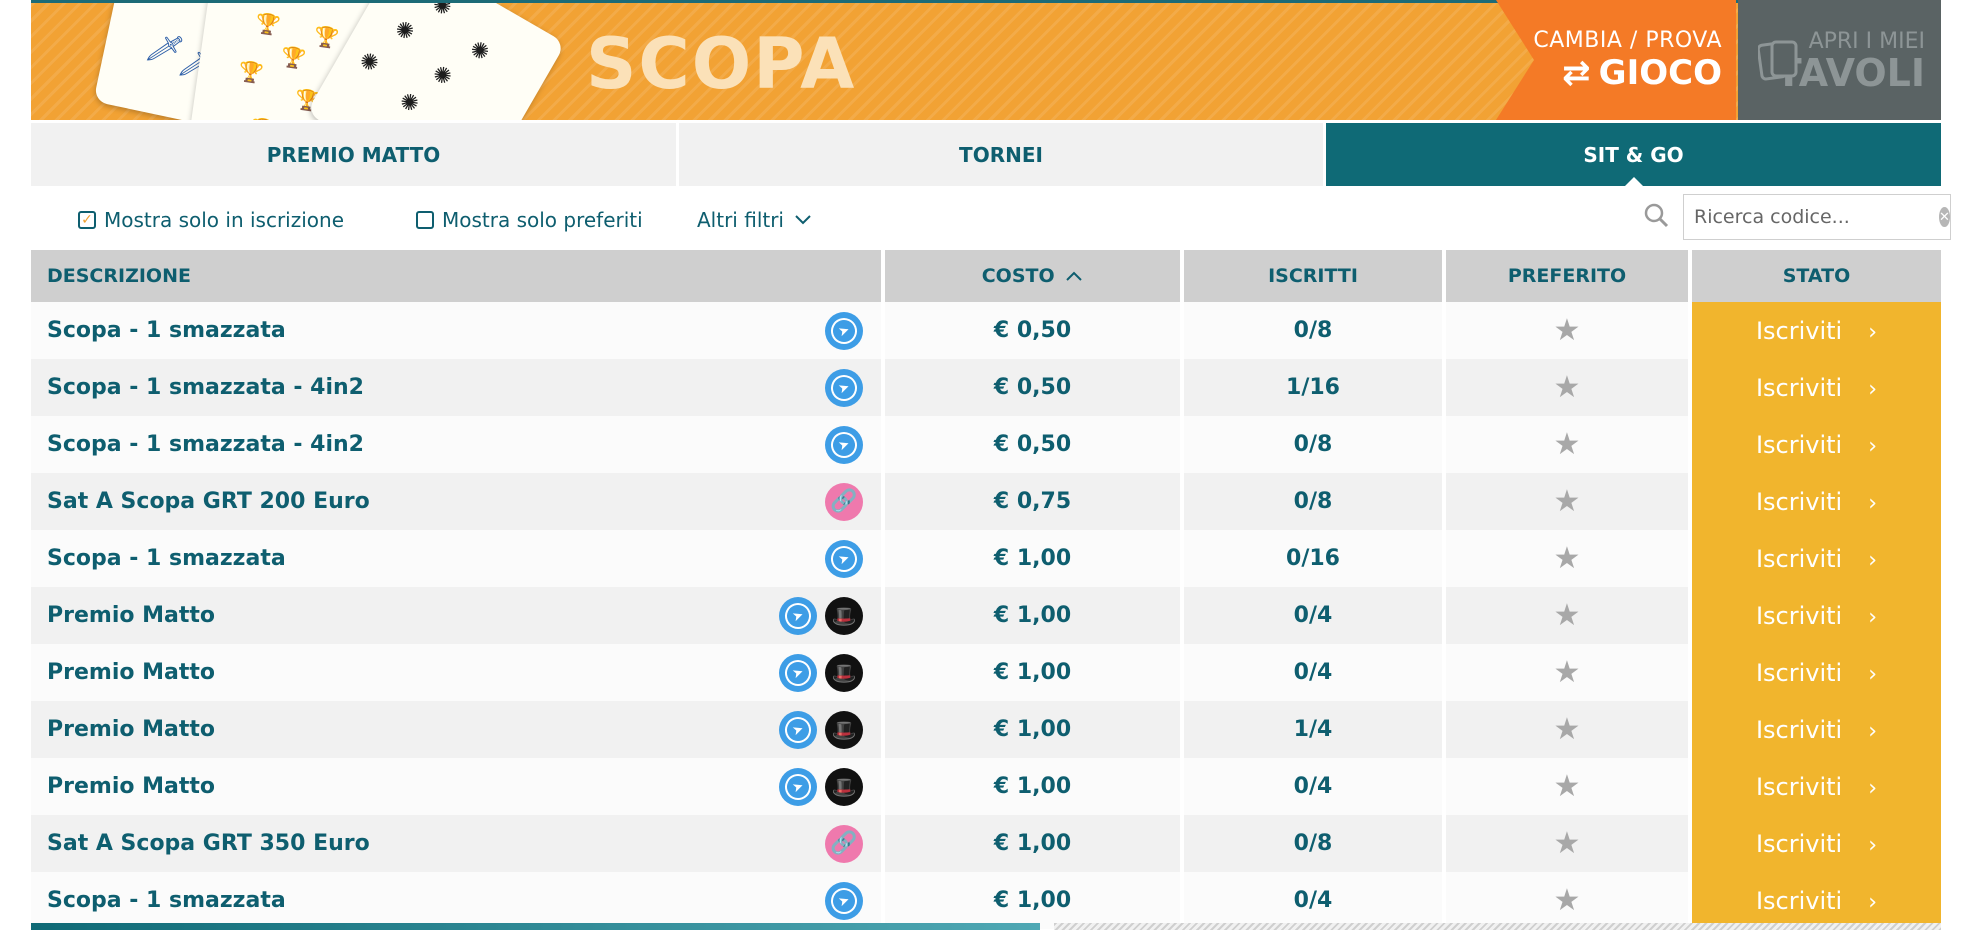  What do you see at coordinates (1569, 276) in the screenshot?
I see `header-favorite: PREFERITO` at bounding box center [1569, 276].